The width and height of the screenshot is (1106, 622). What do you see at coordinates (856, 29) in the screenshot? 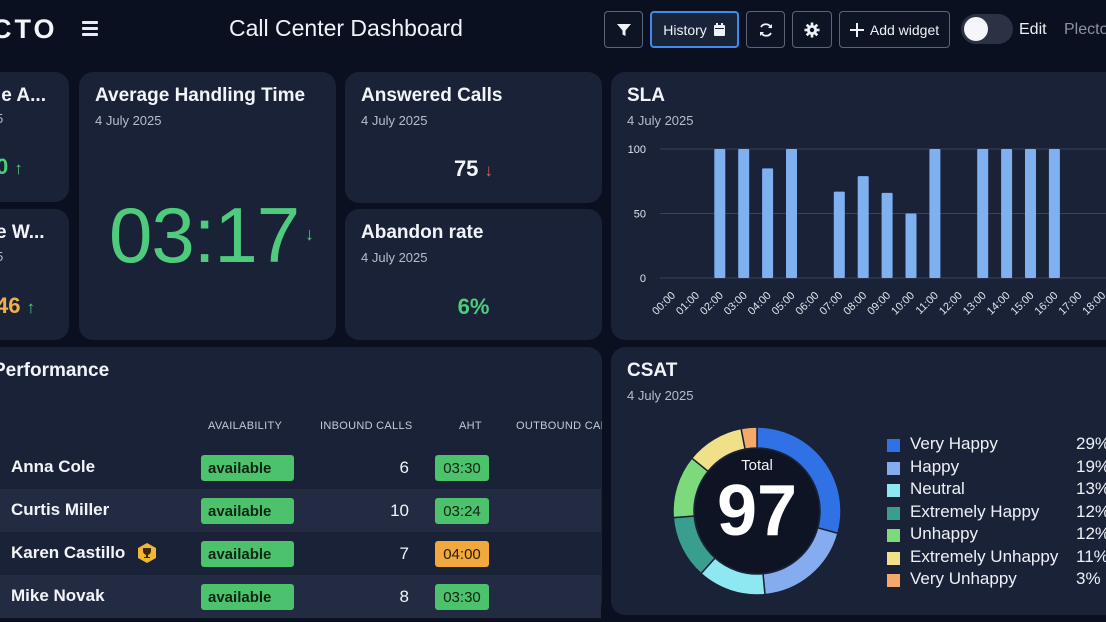
I see `plus-icon` at bounding box center [856, 29].